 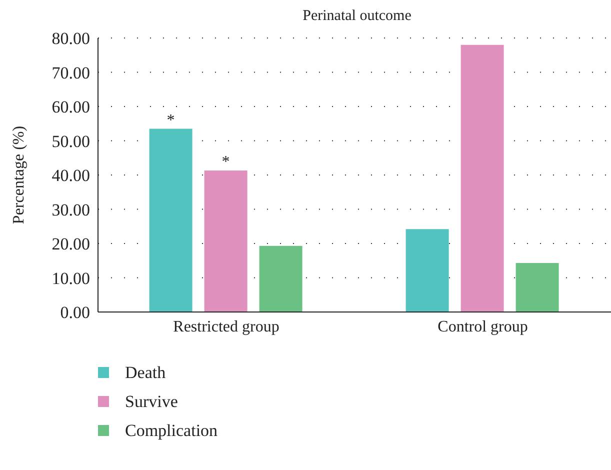 What do you see at coordinates (483, 327) in the screenshot?
I see `x-tick-label: Control group` at bounding box center [483, 327].